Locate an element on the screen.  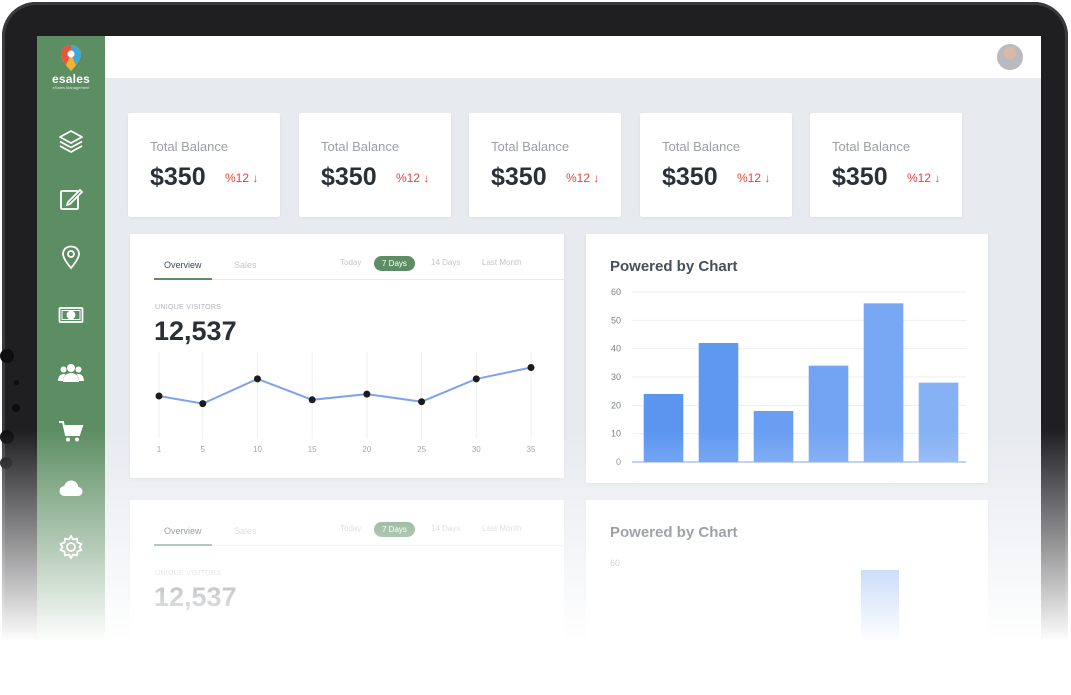
x-tick-label: 15 is located at coordinates (312, 449).